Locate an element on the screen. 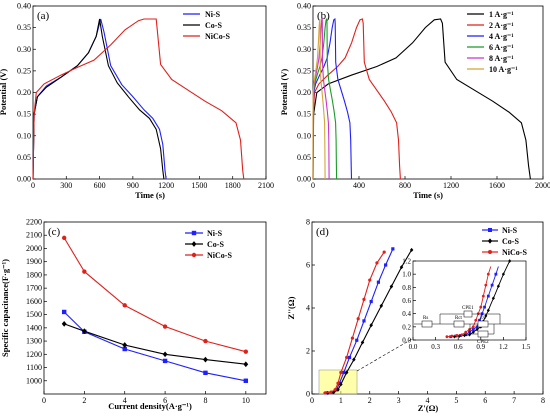 This screenshot has height=417, width=550. y-tick-label: 0.0 is located at coordinates (406, 341).